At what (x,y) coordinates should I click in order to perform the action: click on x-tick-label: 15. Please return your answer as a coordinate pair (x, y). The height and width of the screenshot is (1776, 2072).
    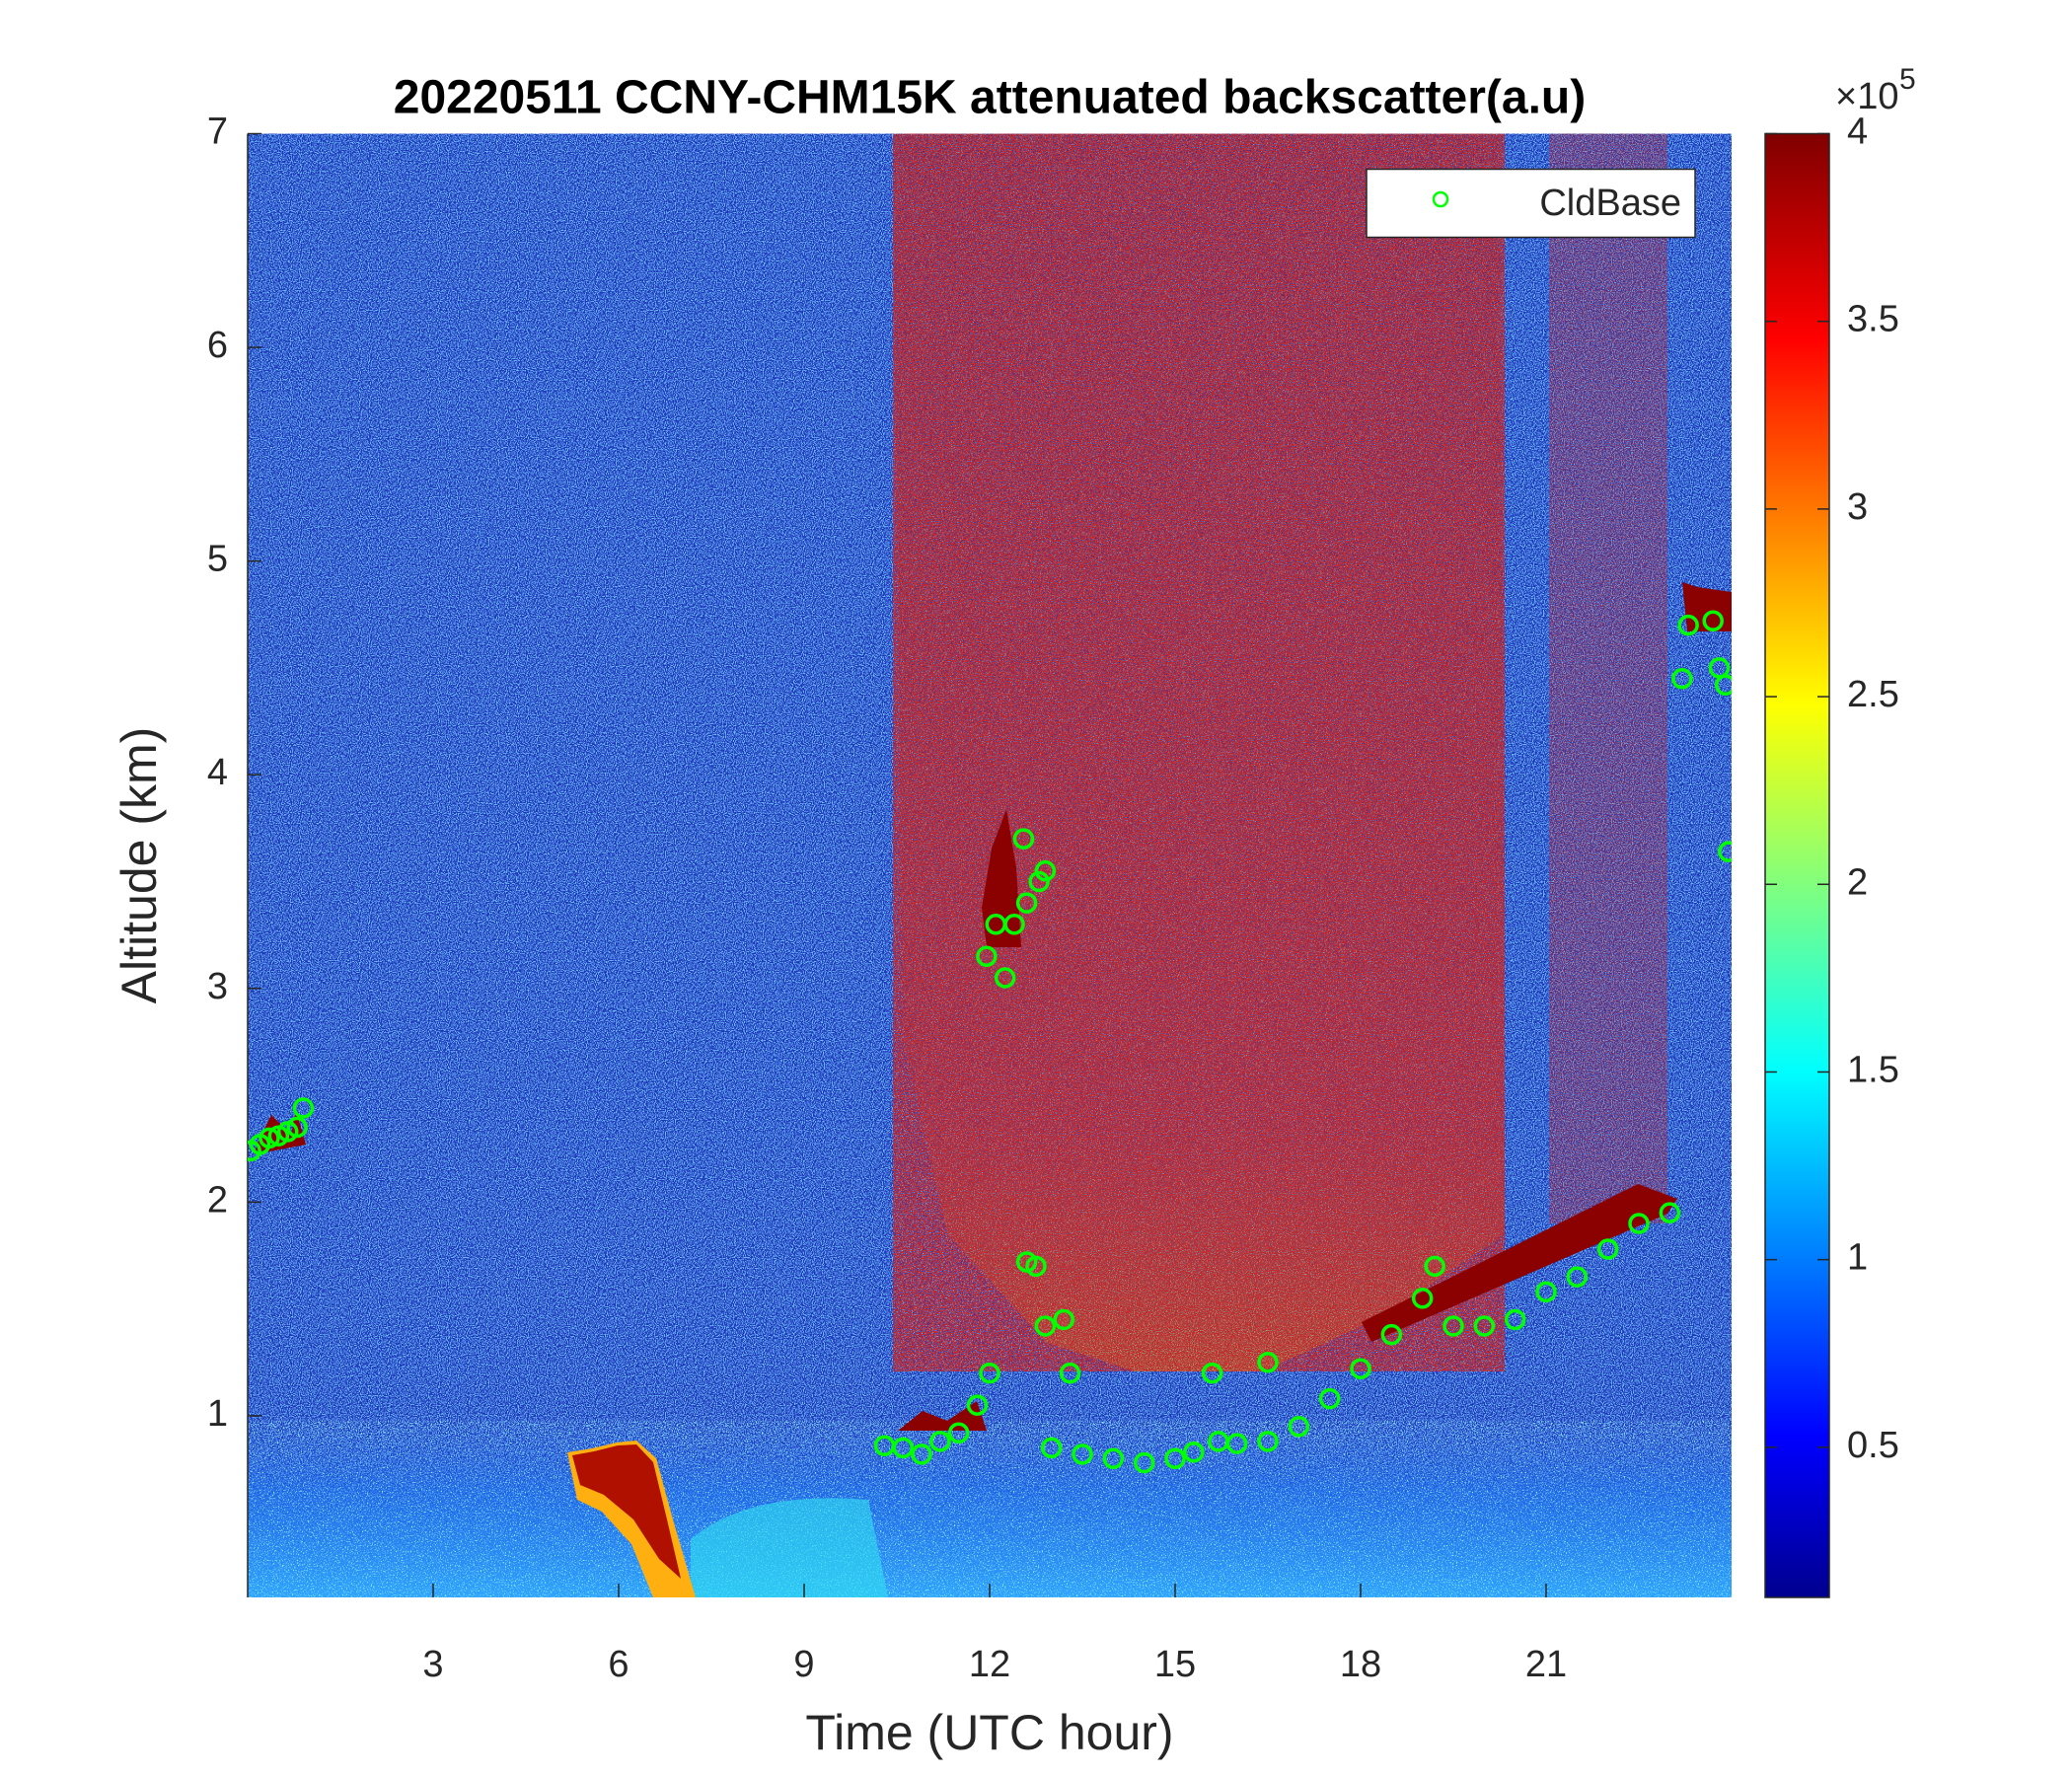
    Looking at the image, I should click on (1175, 1665).